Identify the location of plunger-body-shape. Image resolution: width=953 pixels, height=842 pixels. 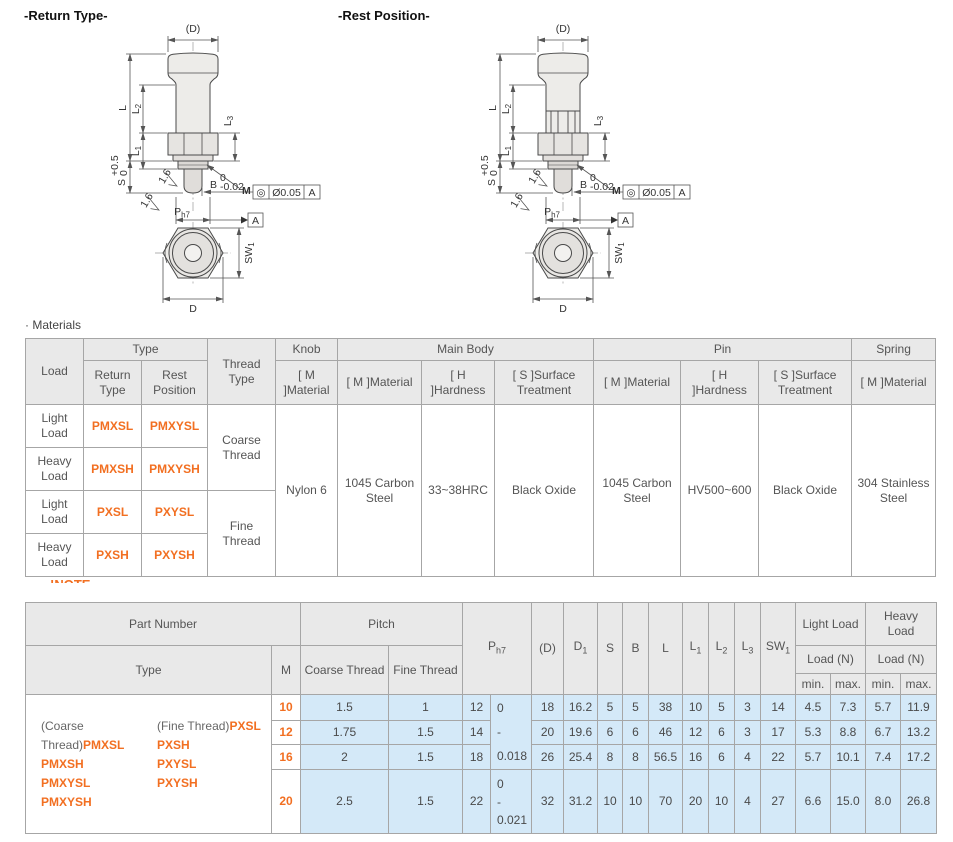
(193, 165).